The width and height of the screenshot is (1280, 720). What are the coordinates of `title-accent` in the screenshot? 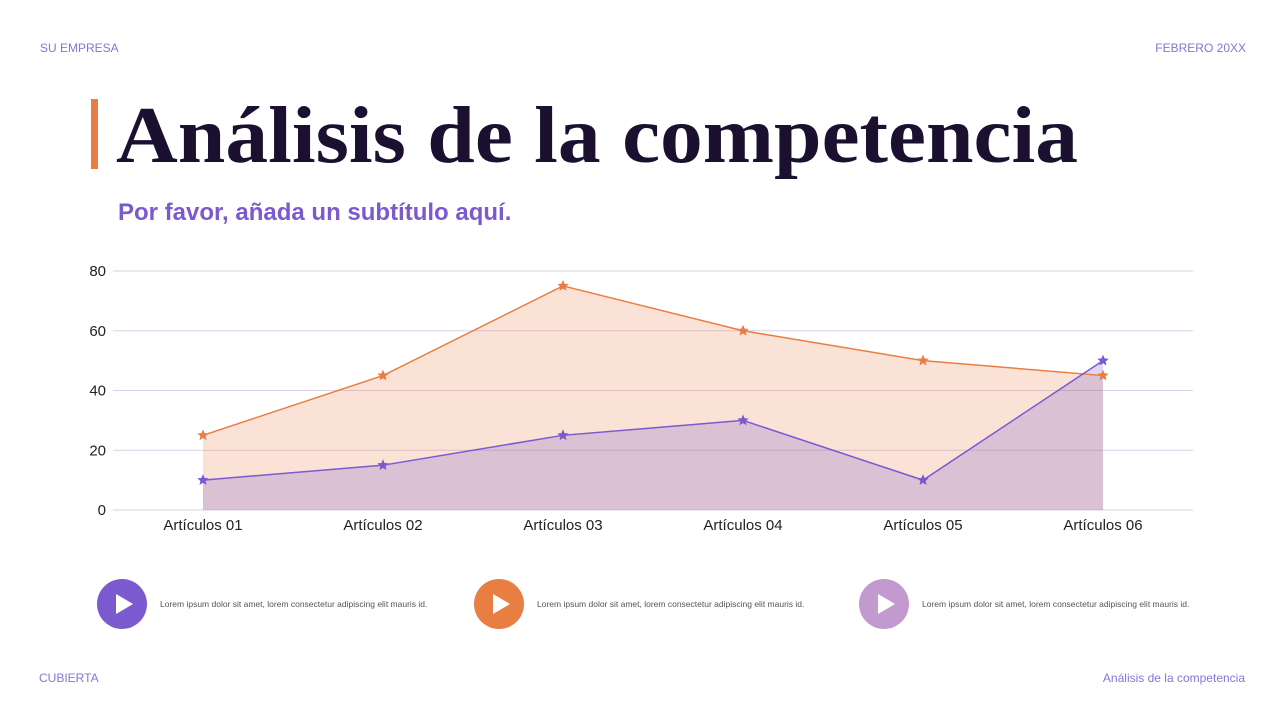 It's located at (94, 134).